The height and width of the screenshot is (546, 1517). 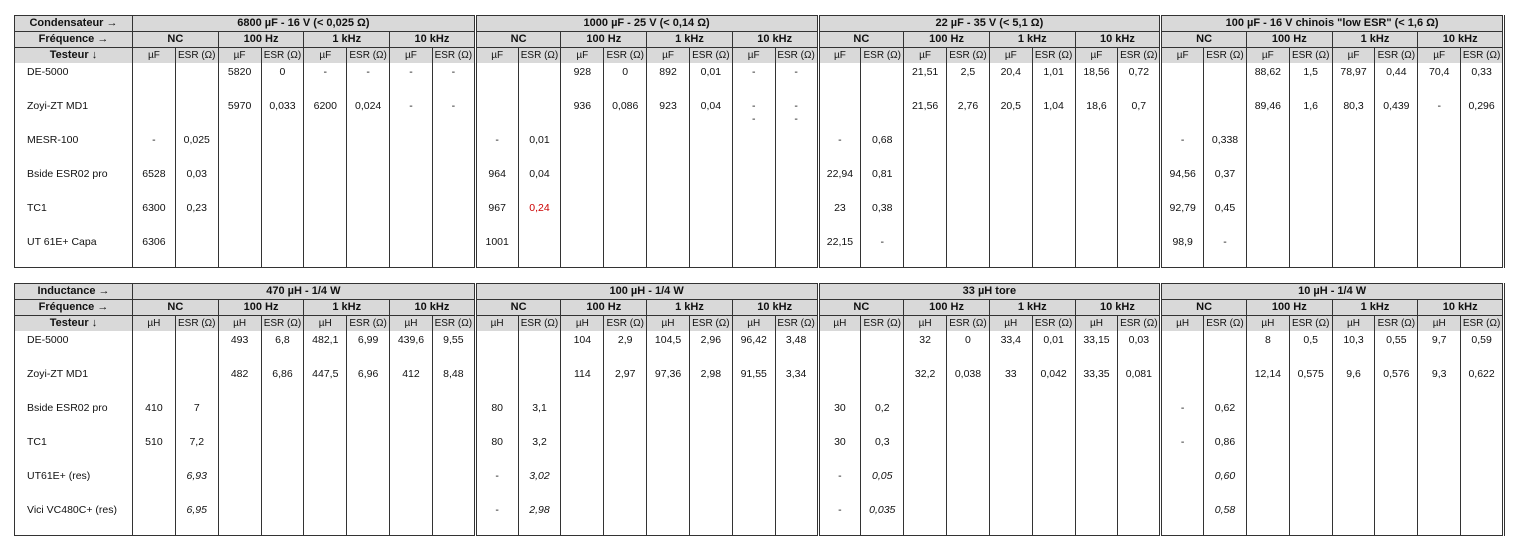 I want to click on table-cell: 0,24, so click(x=539, y=216).